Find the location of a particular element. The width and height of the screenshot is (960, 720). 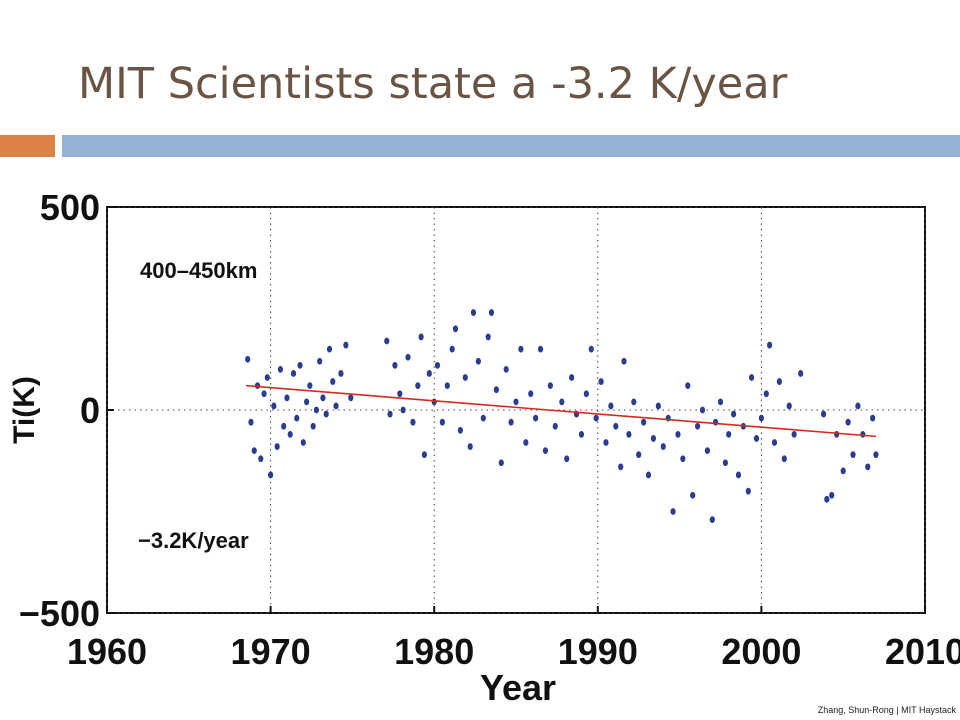

x-tick-label: 1990 is located at coordinates (598, 651).